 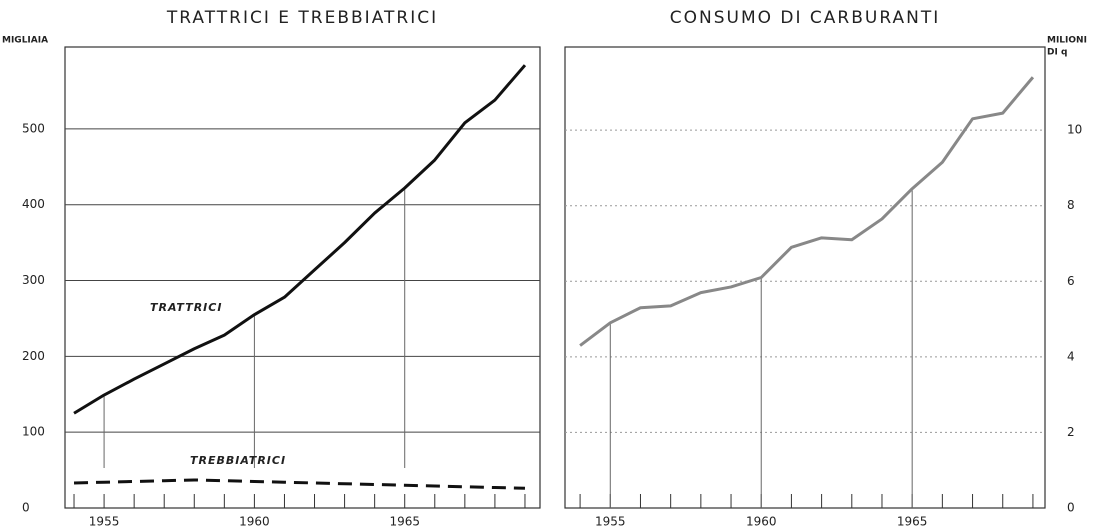 What do you see at coordinates (805, 18) in the screenshot?
I see `chart-title: CONSUMO DI CARBURANTI` at bounding box center [805, 18].